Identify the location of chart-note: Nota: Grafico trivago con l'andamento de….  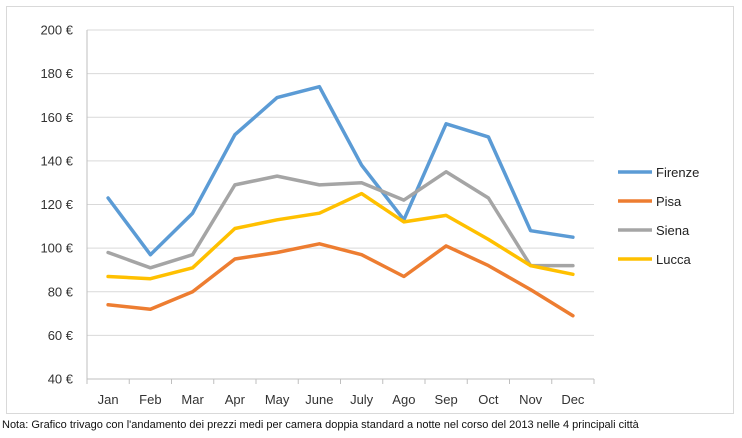
(320, 425).